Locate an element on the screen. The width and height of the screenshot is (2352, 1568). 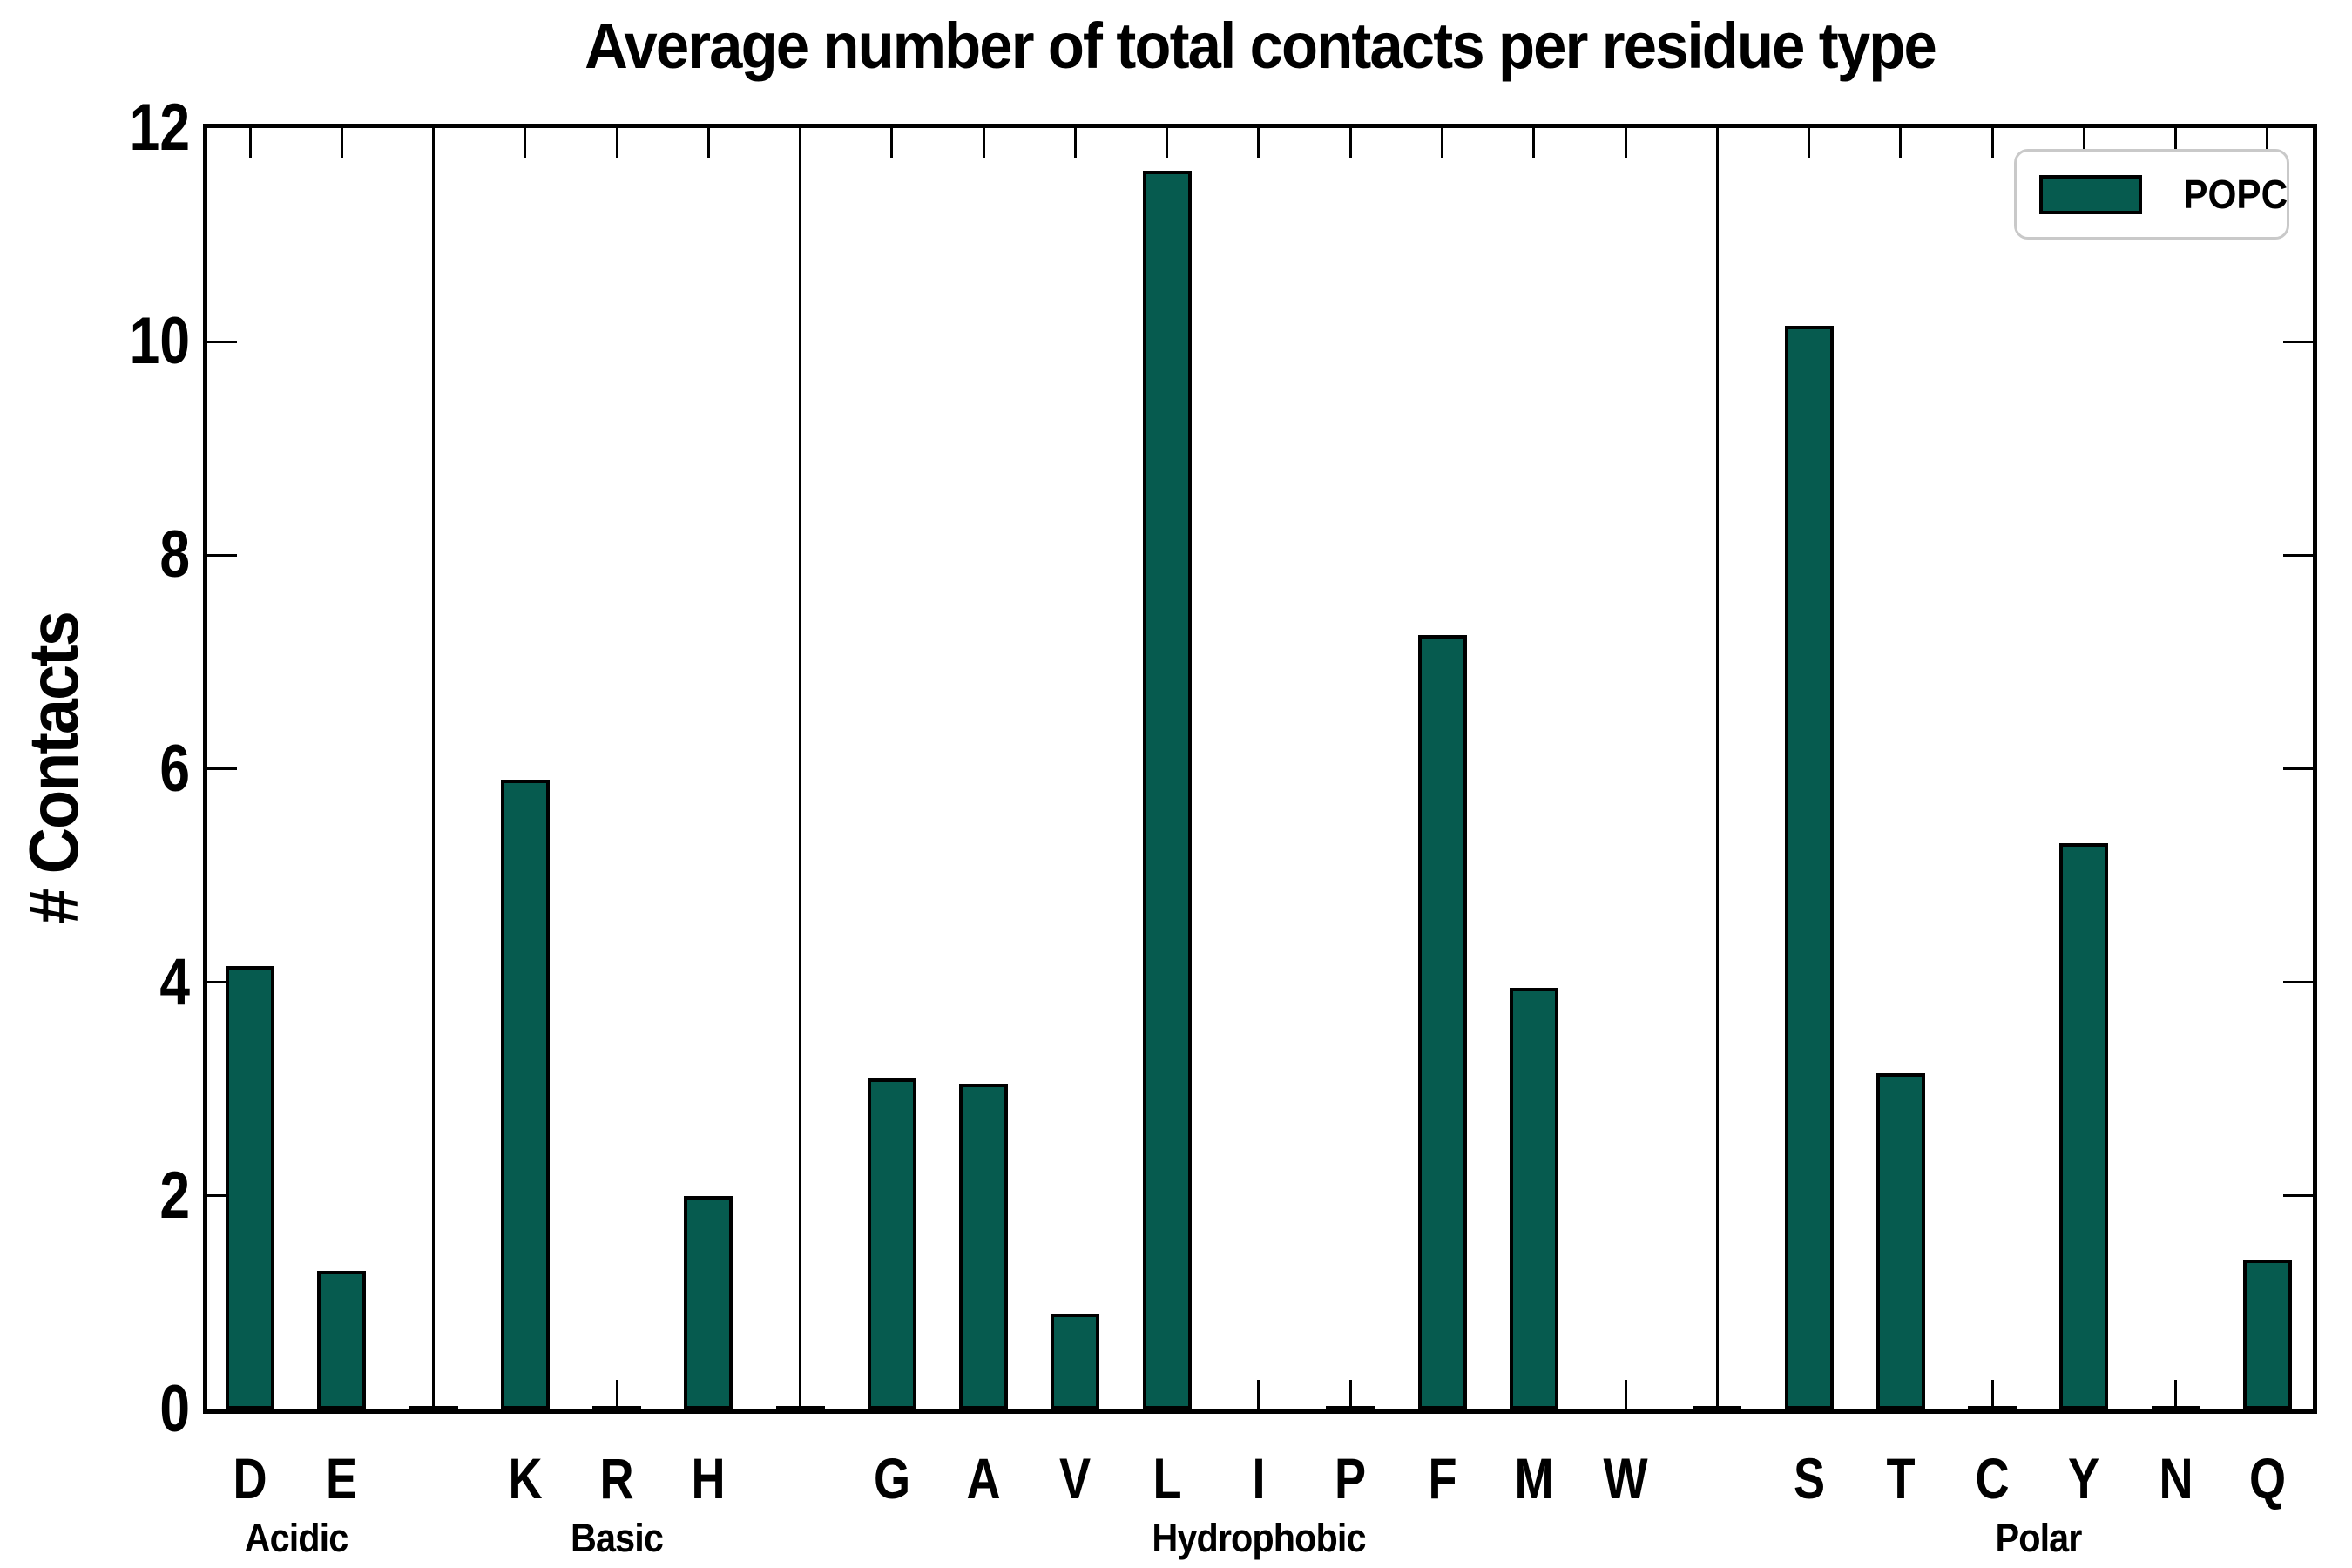
bar-A is located at coordinates (984, 1246).